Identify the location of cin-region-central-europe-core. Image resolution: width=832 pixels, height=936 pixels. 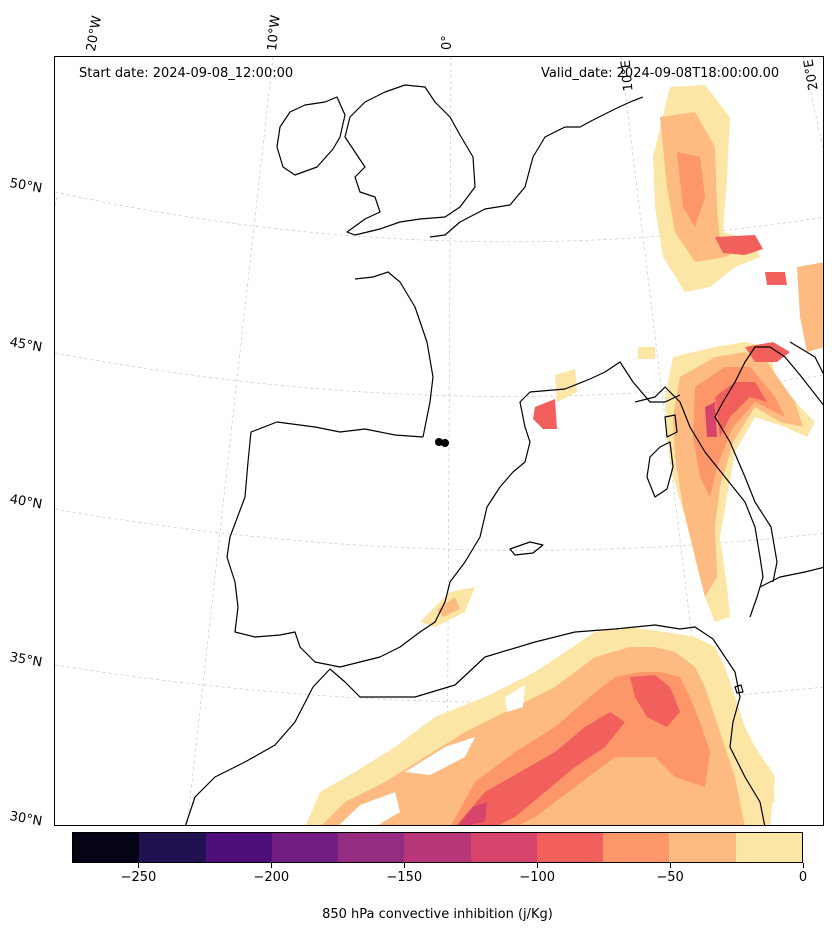
(691, 189).